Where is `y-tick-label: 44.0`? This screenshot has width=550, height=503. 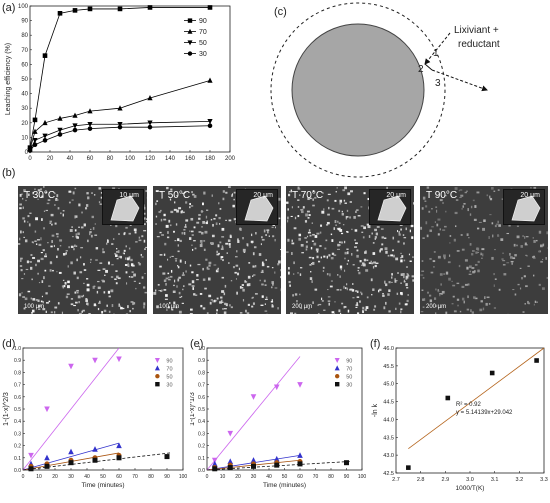
y-tick-label: 44.0 is located at coordinates (388, 420).